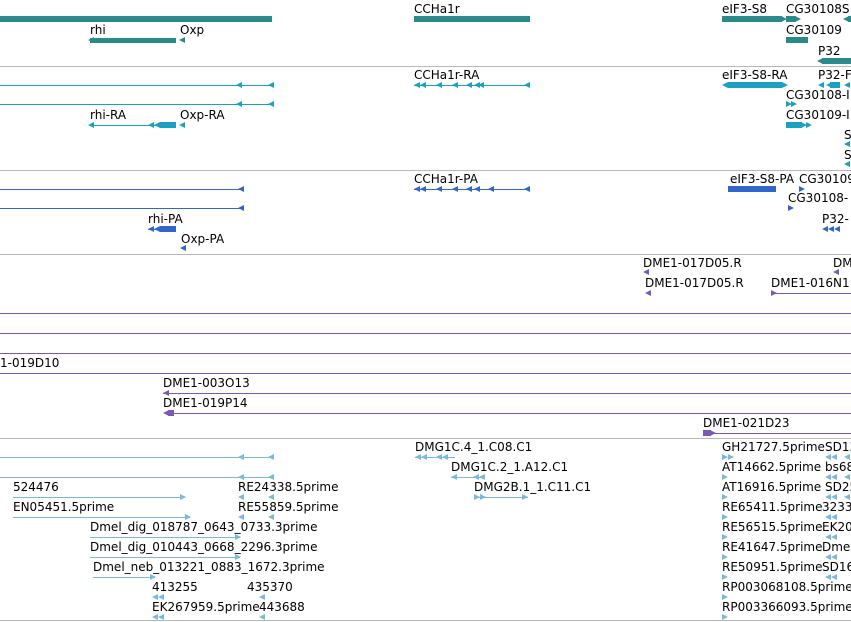  Describe the element at coordinates (202, 115) in the screenshot. I see `feature-label: Oxp-RA` at that location.